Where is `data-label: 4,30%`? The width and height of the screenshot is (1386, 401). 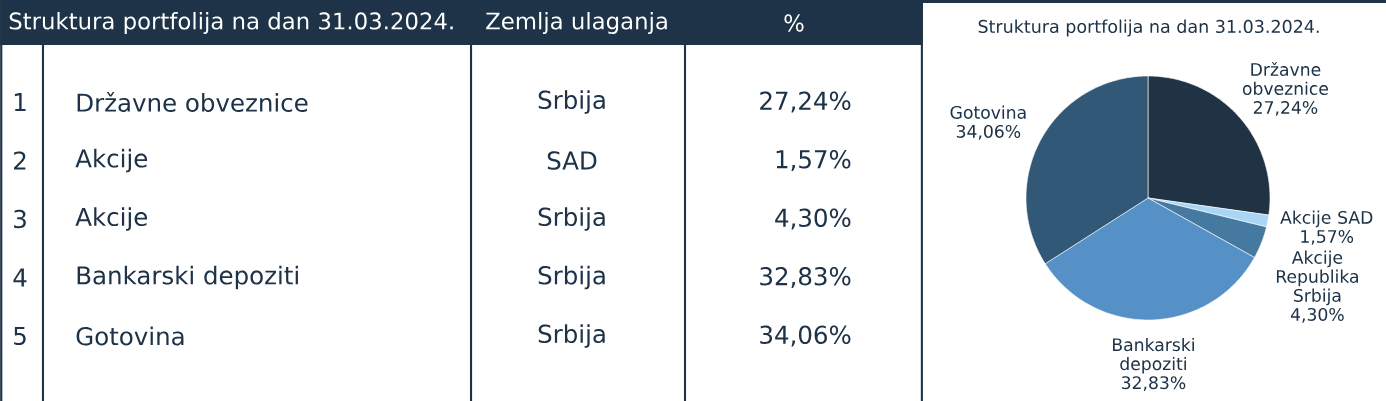
data-label: 4,30% is located at coordinates (1317, 315).